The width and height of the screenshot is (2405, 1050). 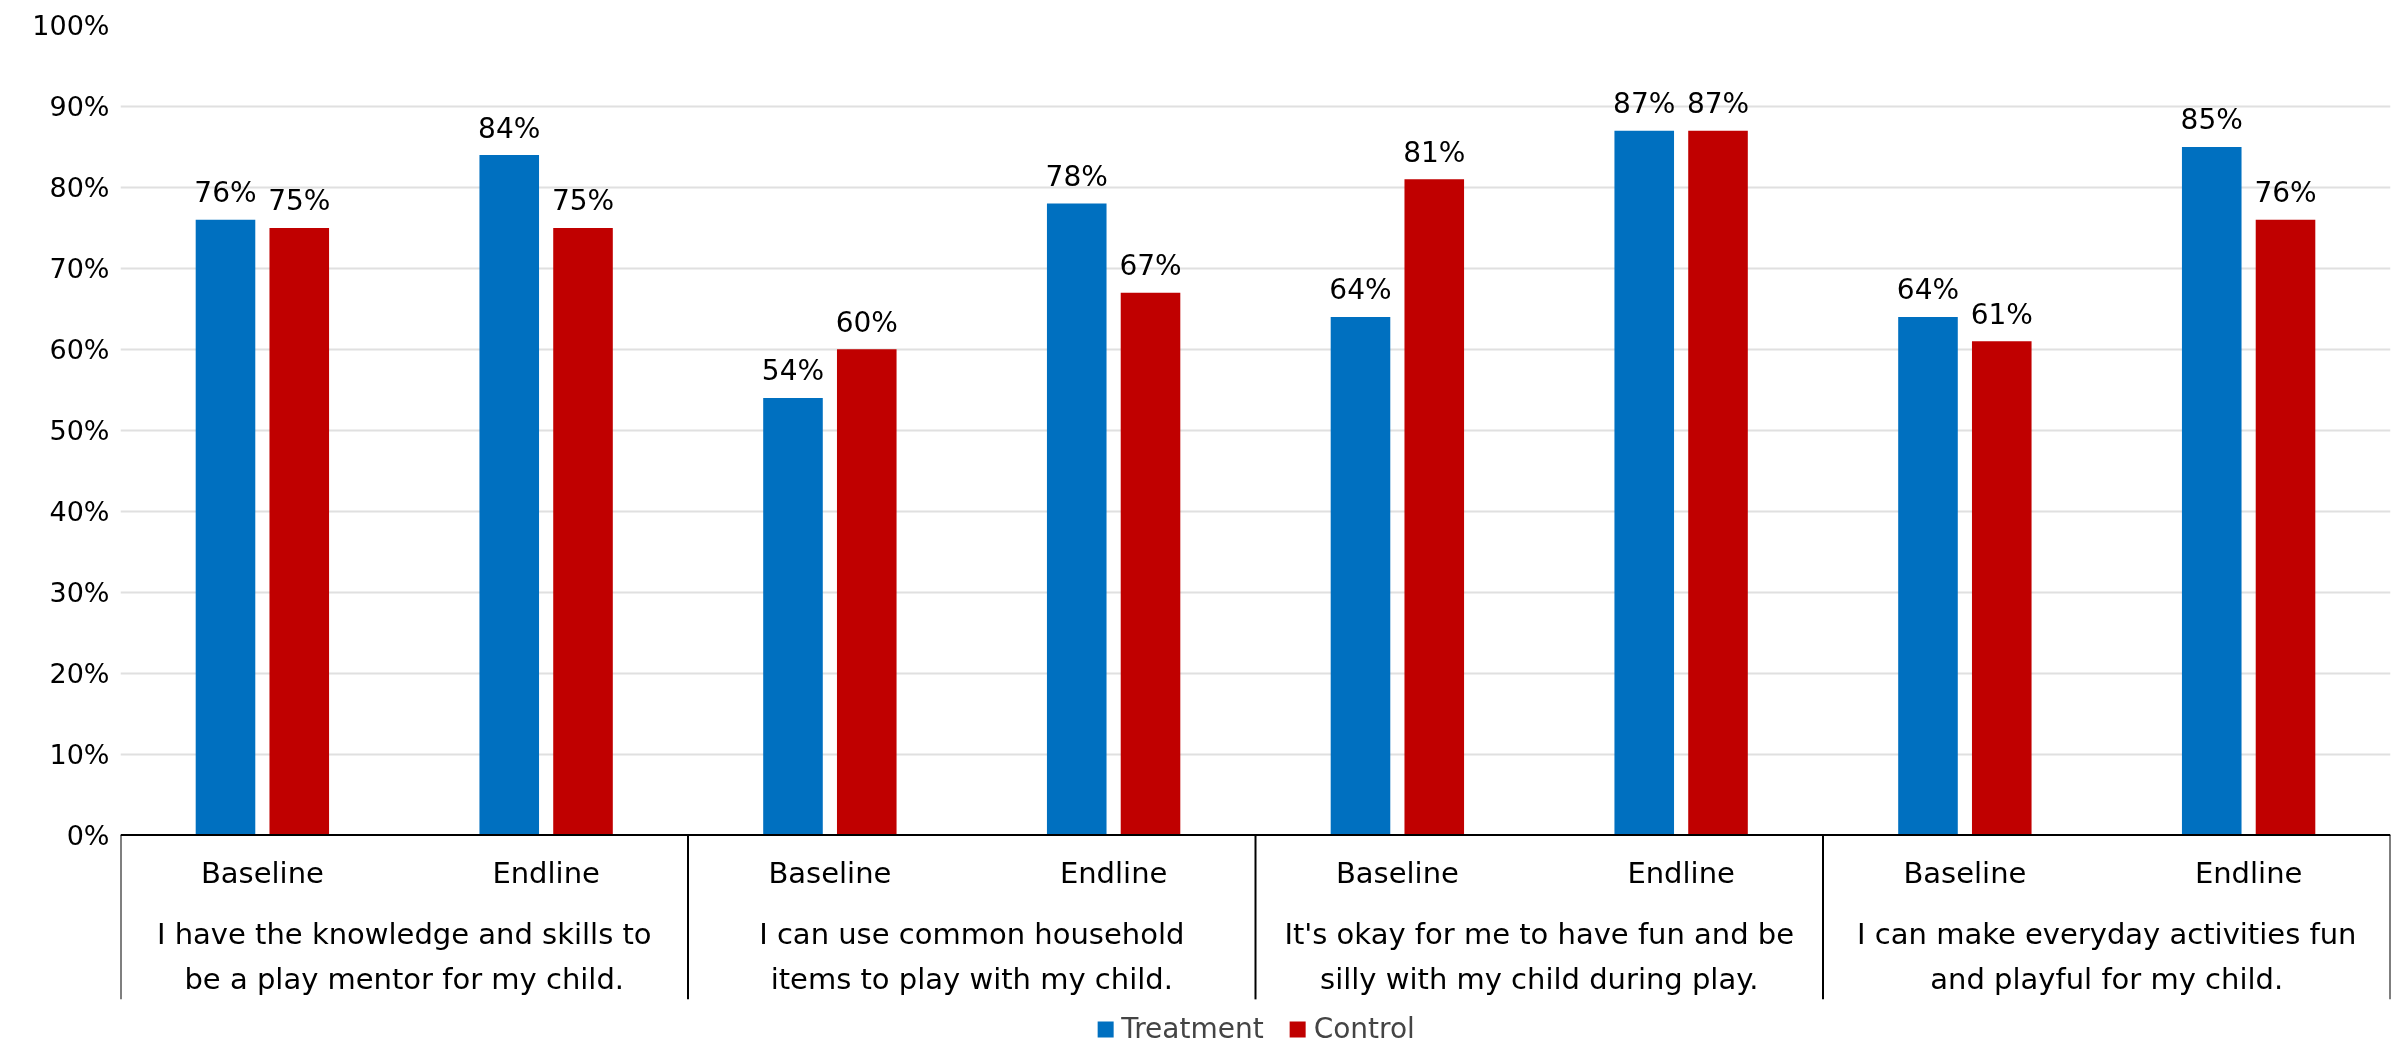 What do you see at coordinates (88, 835) in the screenshot?
I see `y-tick-label: 0%` at bounding box center [88, 835].